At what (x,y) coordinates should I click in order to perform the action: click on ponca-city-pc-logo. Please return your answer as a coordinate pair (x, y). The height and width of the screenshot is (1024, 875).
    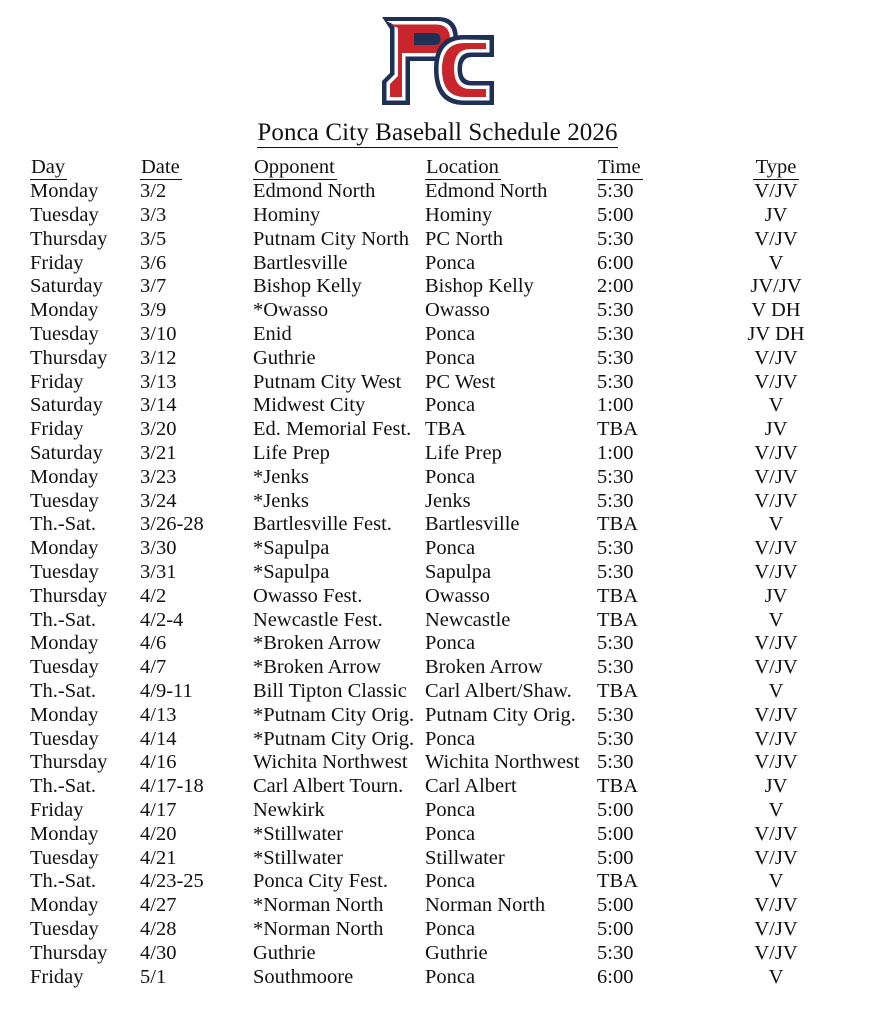
    Looking at the image, I should click on (437, 61).